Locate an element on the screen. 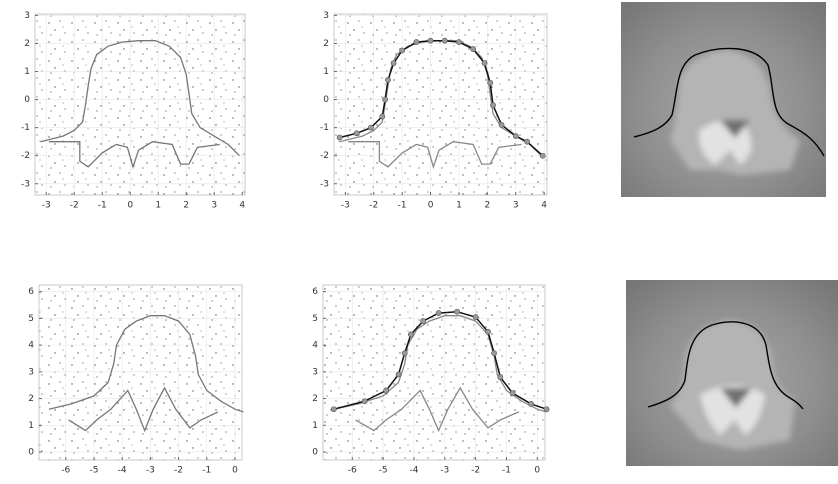 The image size is (838, 484). y-tick-label: 4 is located at coordinates (315, 346).